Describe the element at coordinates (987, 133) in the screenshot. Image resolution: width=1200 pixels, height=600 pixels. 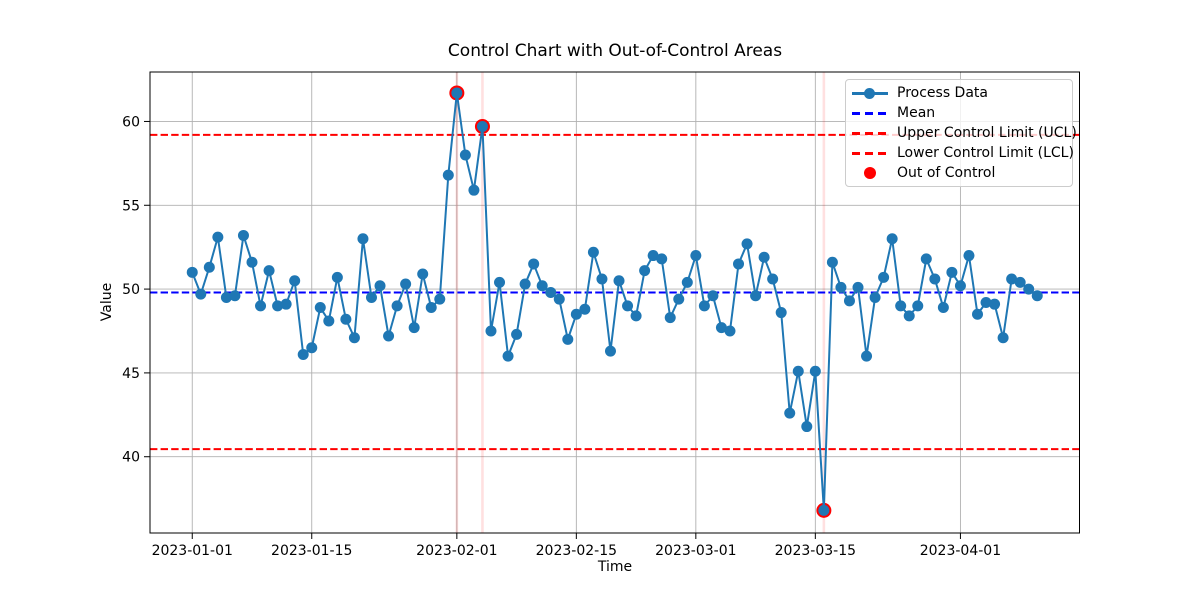
I see `legend-label: Upper Control Limit (UCL)` at that location.